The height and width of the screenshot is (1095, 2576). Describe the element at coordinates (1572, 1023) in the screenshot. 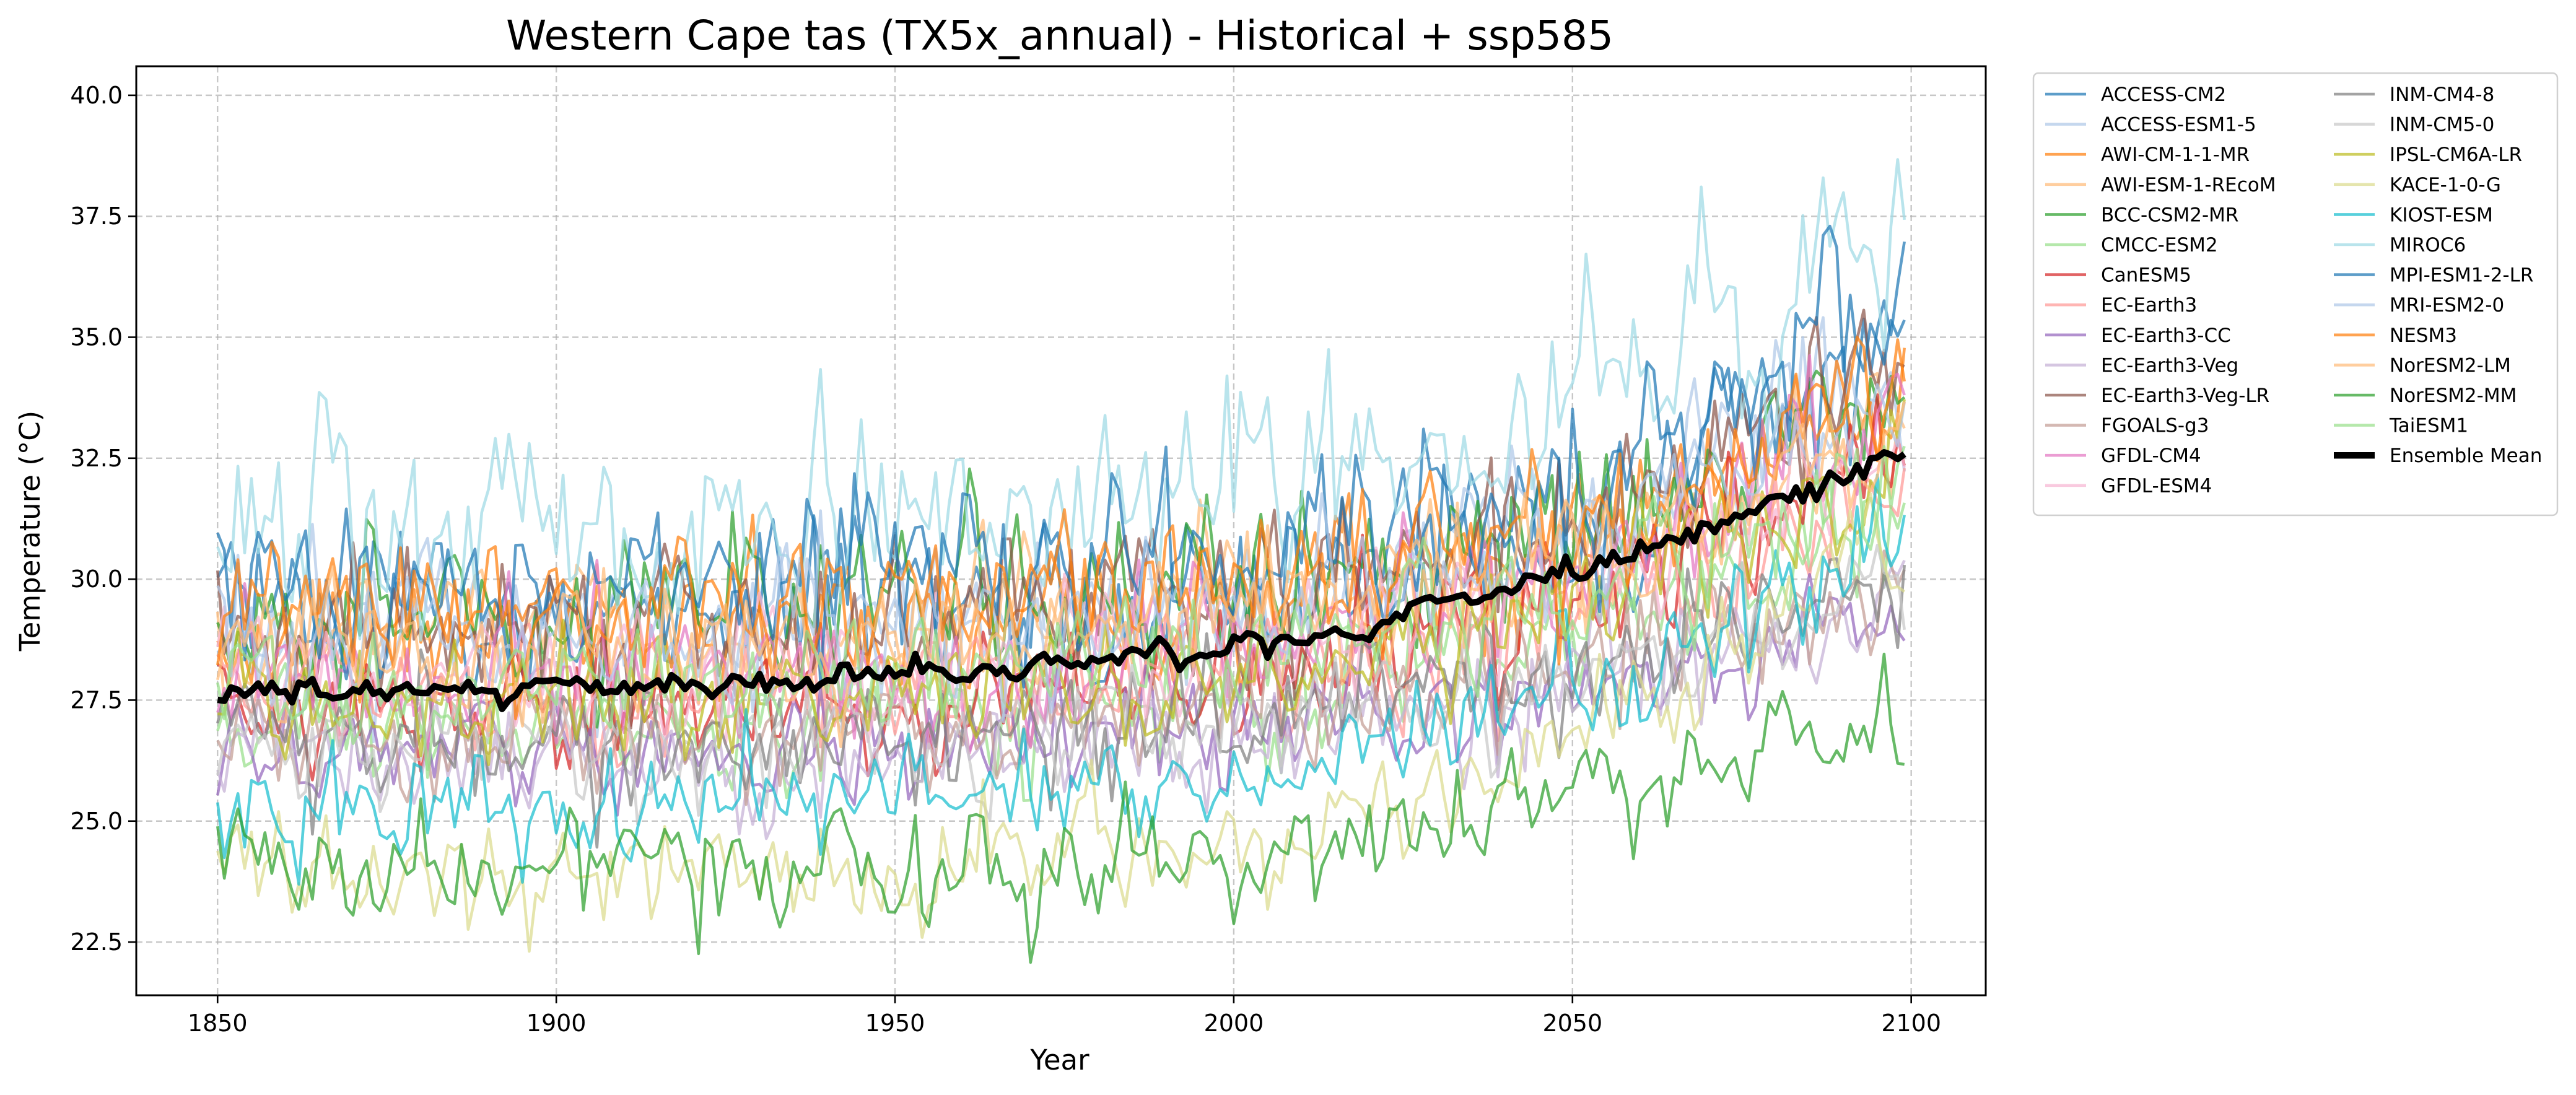

I see `x-tick-label: 2050` at that location.